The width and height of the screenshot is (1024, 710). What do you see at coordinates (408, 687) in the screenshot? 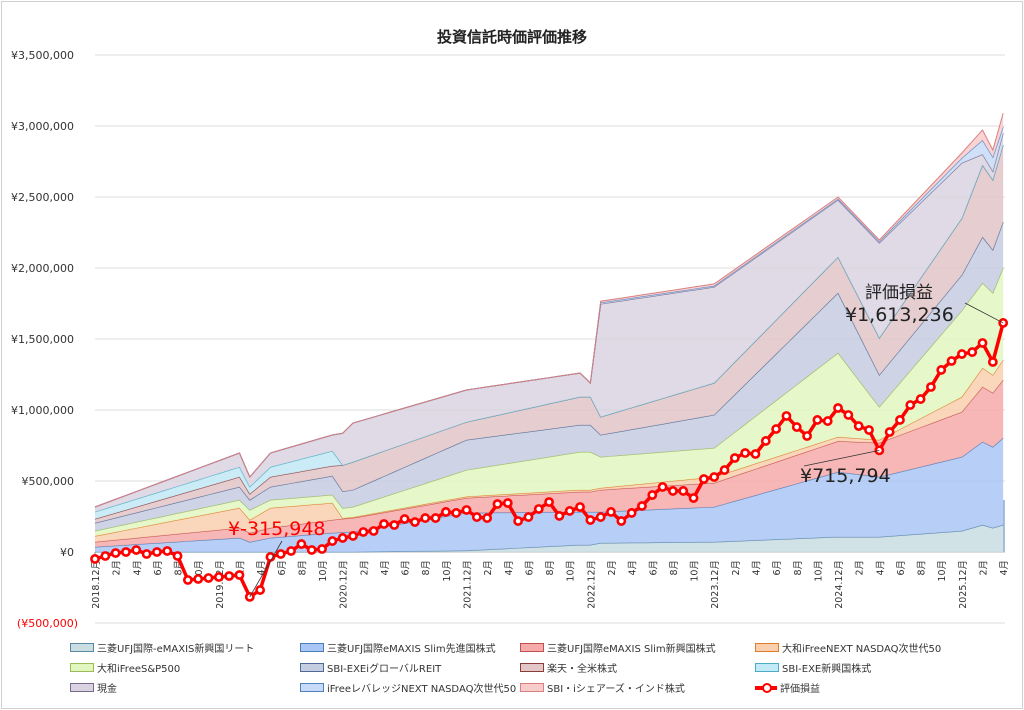
I see `legend-item: iFreeレバレッジNEXT NASDAQ次世代50` at bounding box center [408, 687].